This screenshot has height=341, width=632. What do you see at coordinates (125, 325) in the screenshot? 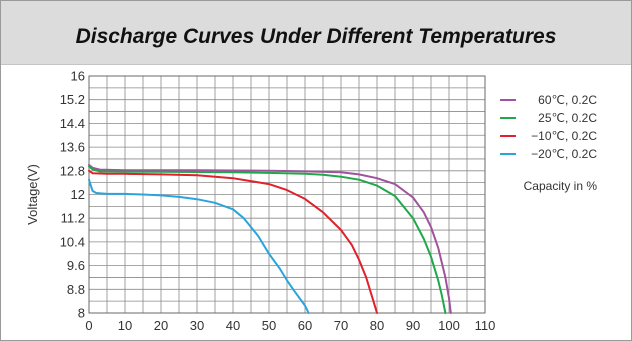
I see `x-tick-label: 10` at bounding box center [125, 325].